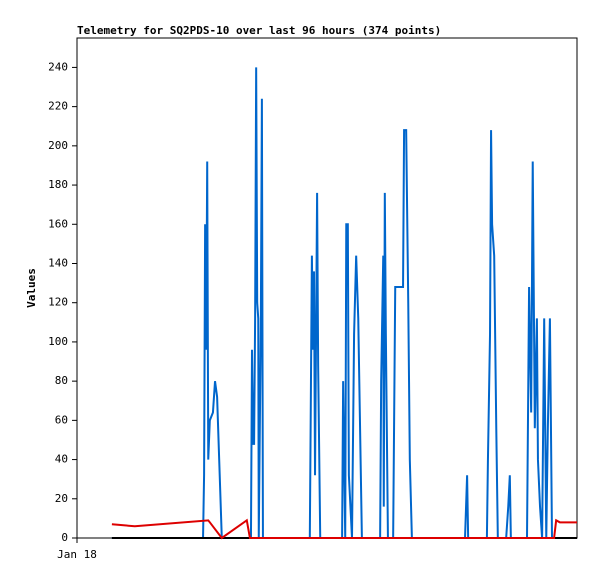 This screenshot has height=579, width=597. What do you see at coordinates (64, 537) in the screenshot?
I see `y-tick-label: 0` at bounding box center [64, 537].